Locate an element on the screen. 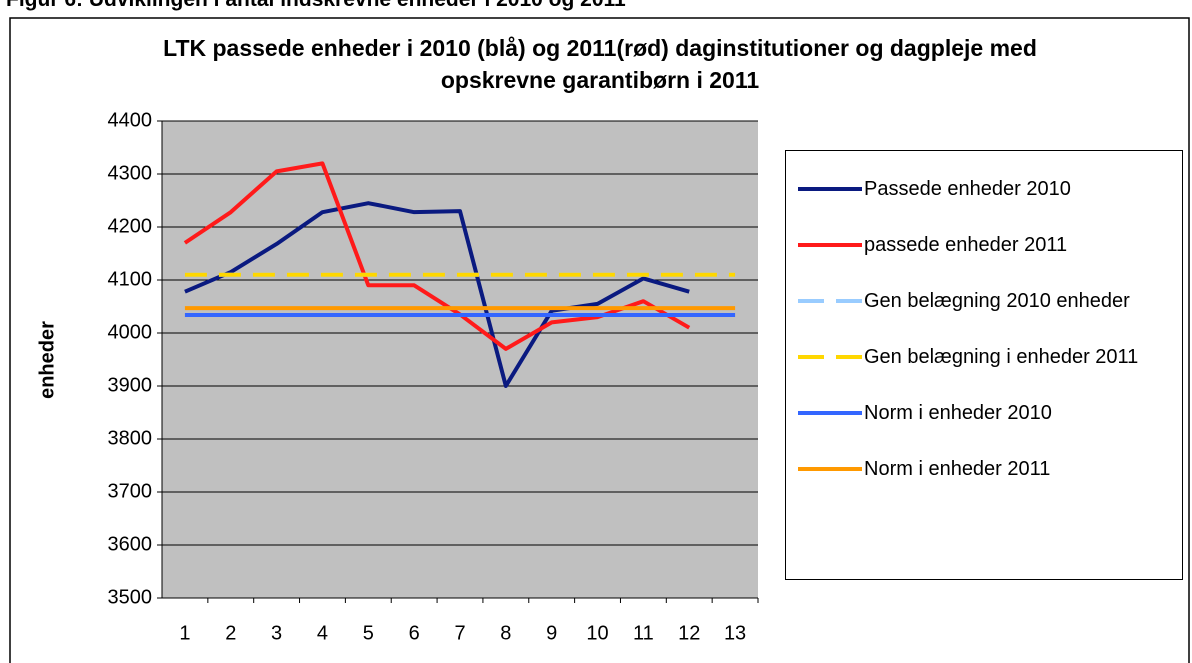 Image resolution: width=1192 pixels, height=663 pixels. legend-label: Norm i enheder 2010 is located at coordinates (958, 413).